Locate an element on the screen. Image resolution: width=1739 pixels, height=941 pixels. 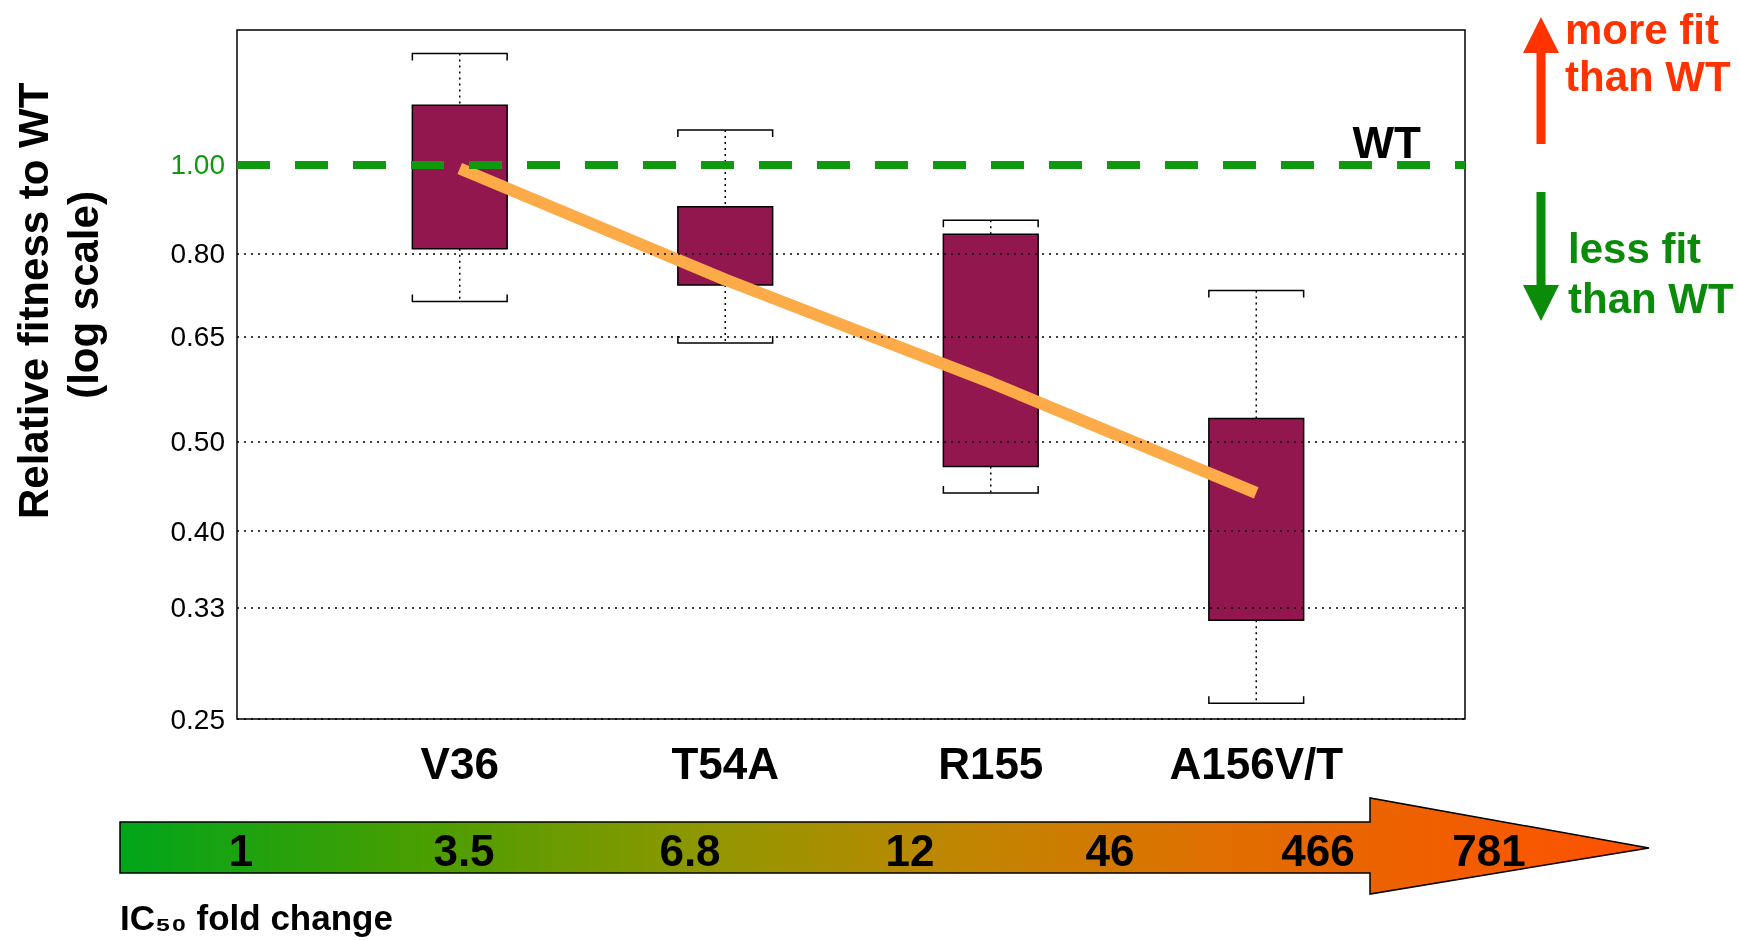
text: 3.5 is located at coordinates (464, 850).